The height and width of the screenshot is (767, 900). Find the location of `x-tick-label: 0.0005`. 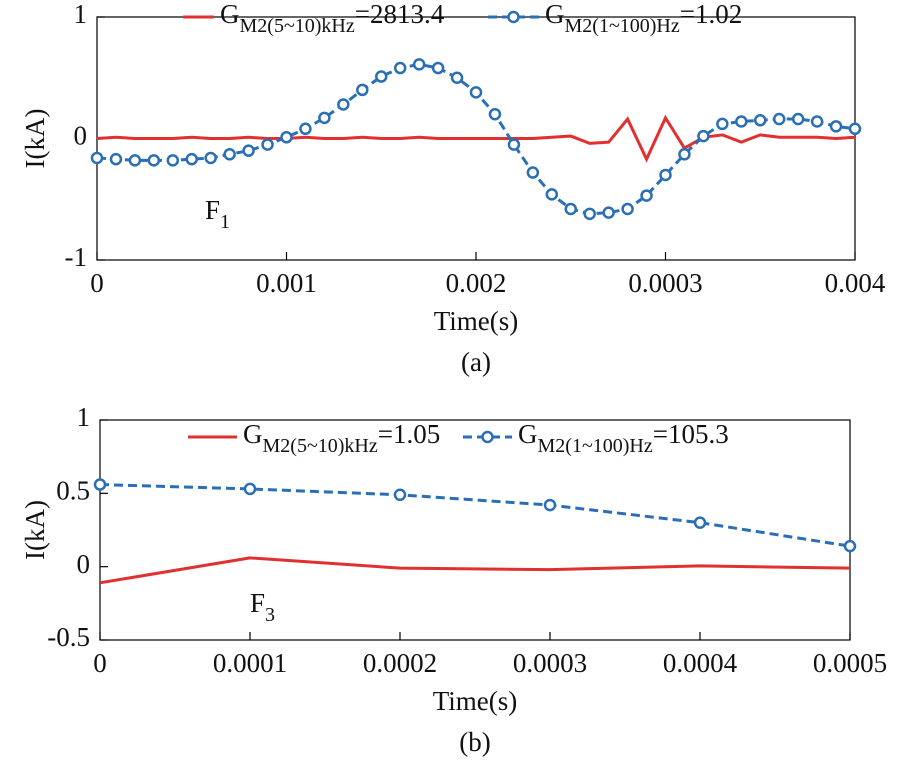

x-tick-label: 0.0005 is located at coordinates (850, 663).